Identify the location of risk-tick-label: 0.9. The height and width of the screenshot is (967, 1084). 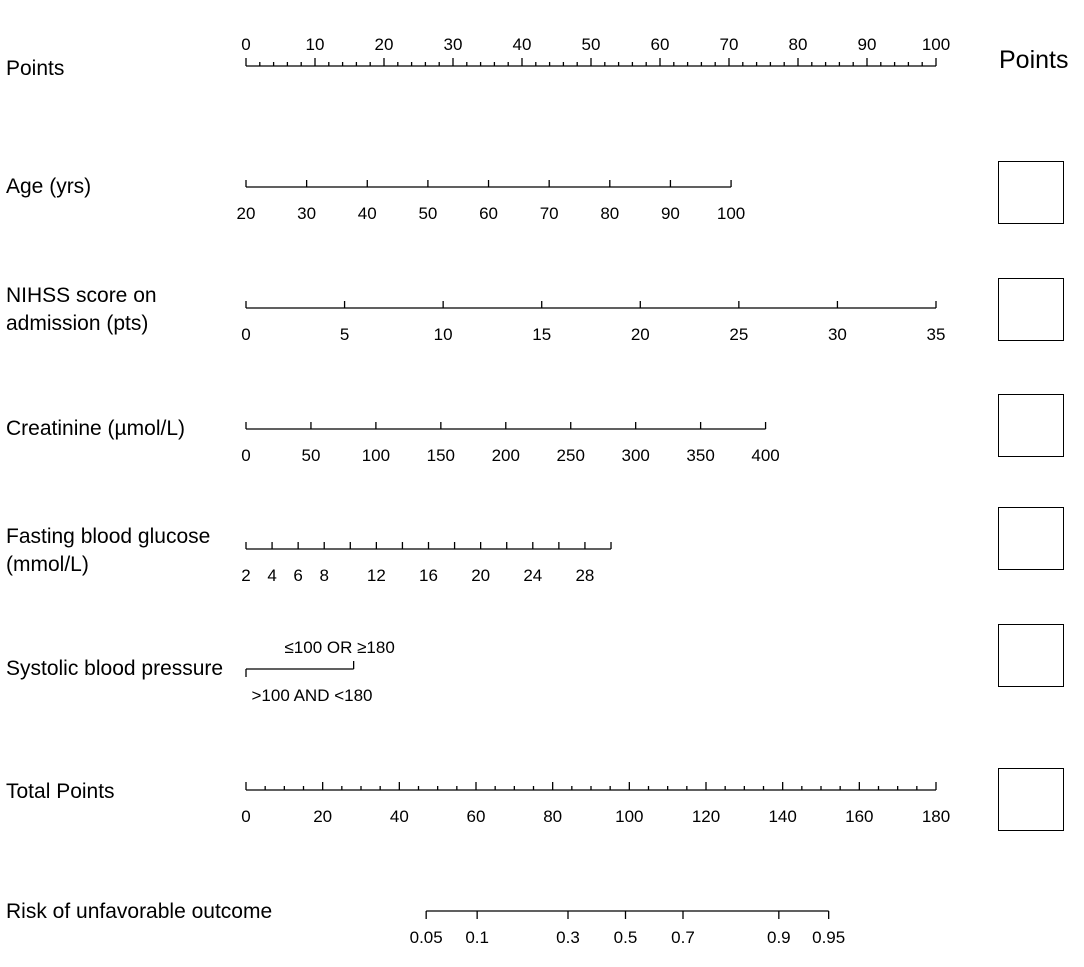
(779, 937).